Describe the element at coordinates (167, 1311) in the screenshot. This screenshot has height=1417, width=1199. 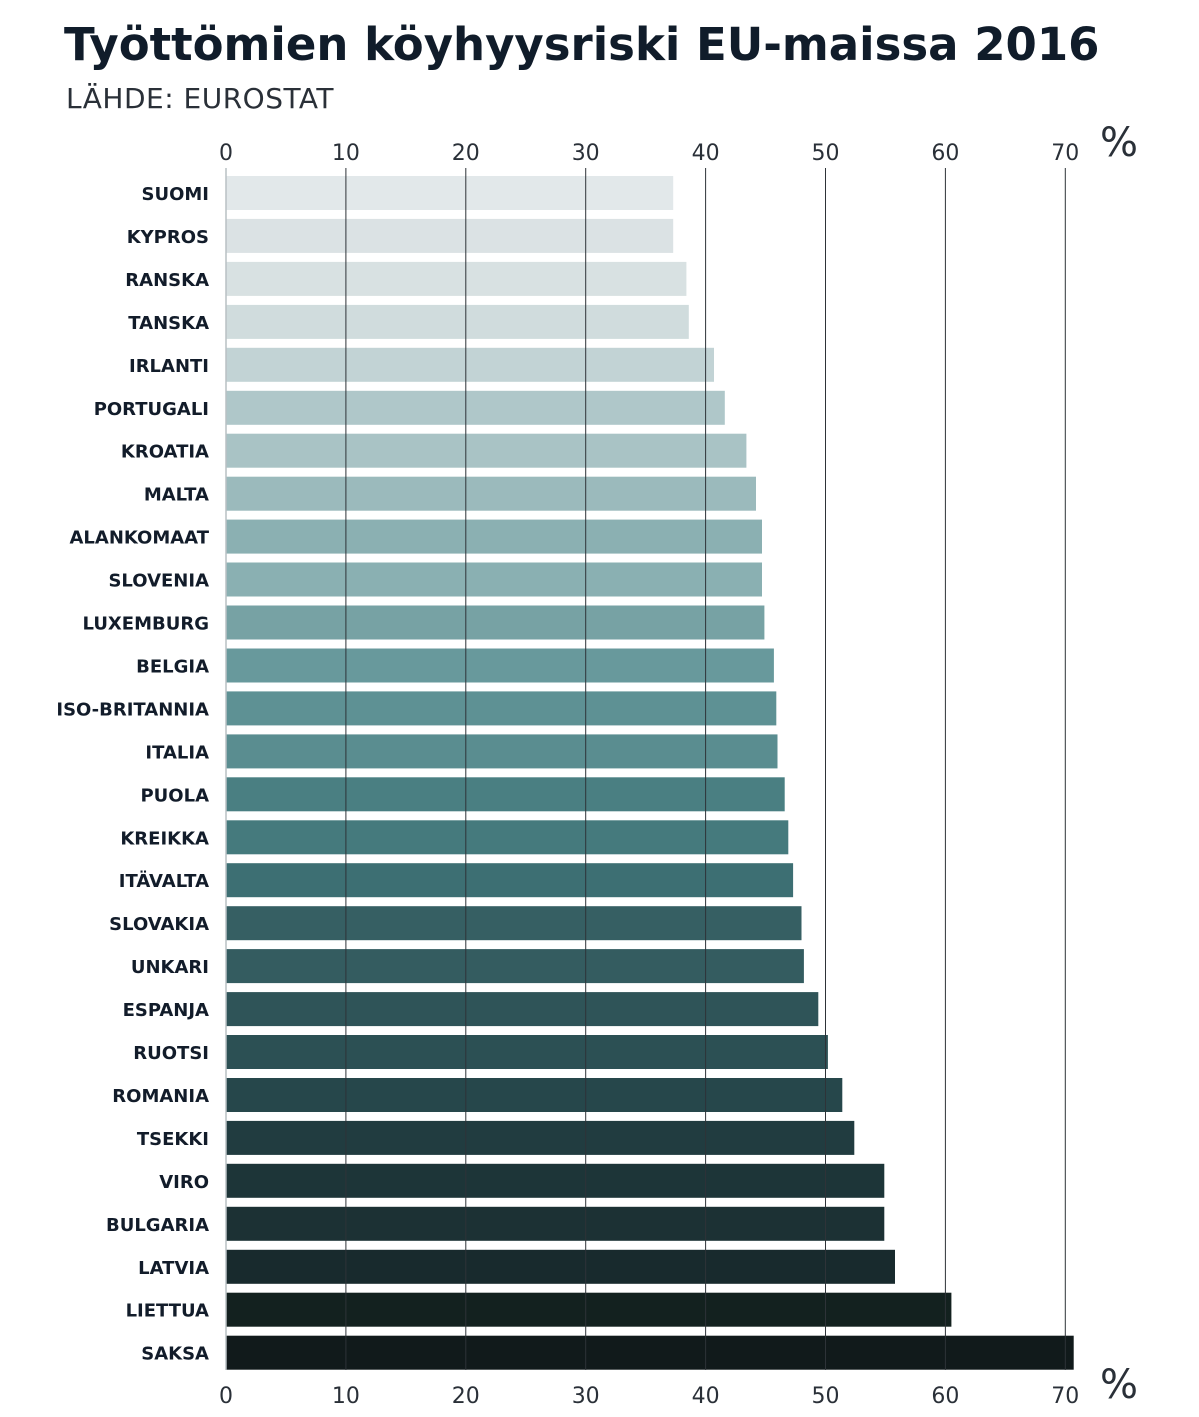
I see `category-label-liettua: LIETTUA` at that location.